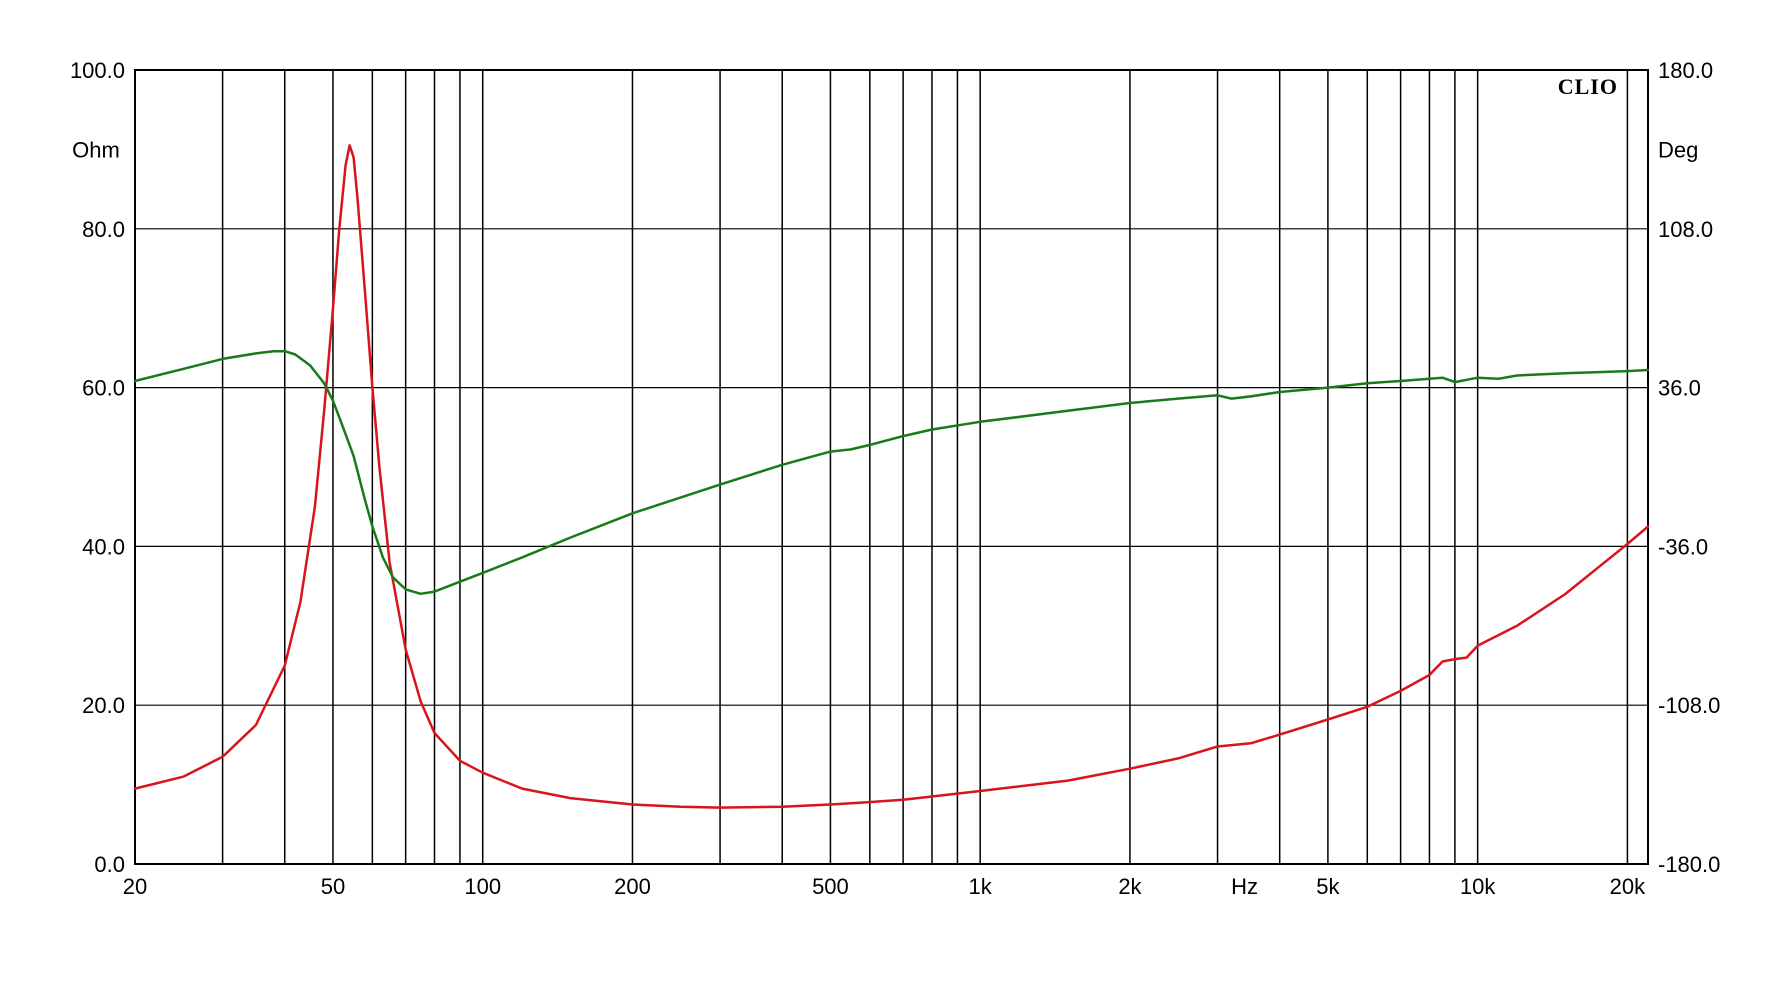  What do you see at coordinates (1328, 886) in the screenshot?
I see `x-tick-label: 5k` at bounding box center [1328, 886].